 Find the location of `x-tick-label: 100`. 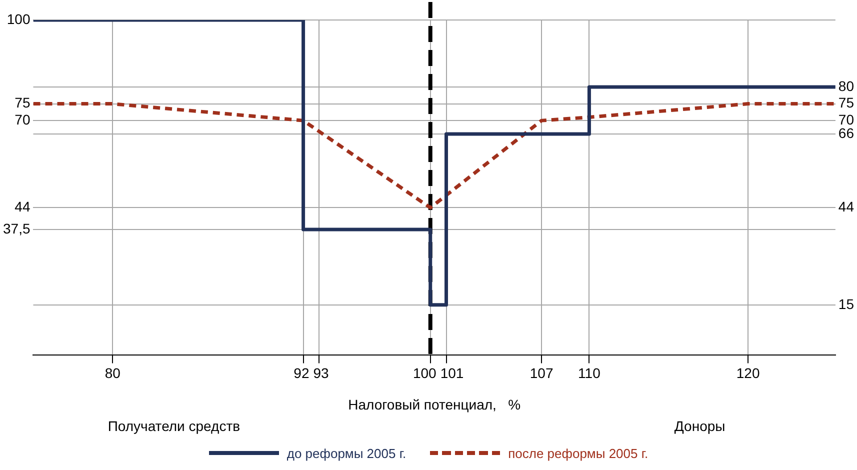

x-tick-label: 100 is located at coordinates (424, 373).